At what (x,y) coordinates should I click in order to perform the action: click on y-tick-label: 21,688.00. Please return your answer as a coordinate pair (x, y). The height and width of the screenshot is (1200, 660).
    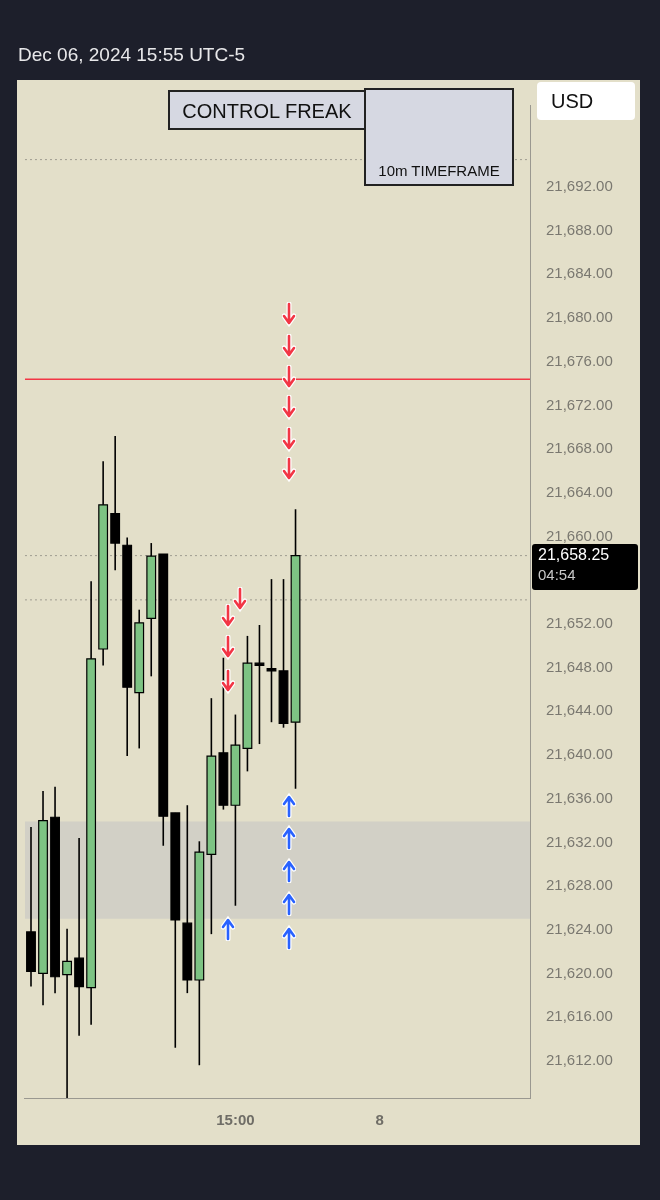
    Looking at the image, I should click on (579, 229).